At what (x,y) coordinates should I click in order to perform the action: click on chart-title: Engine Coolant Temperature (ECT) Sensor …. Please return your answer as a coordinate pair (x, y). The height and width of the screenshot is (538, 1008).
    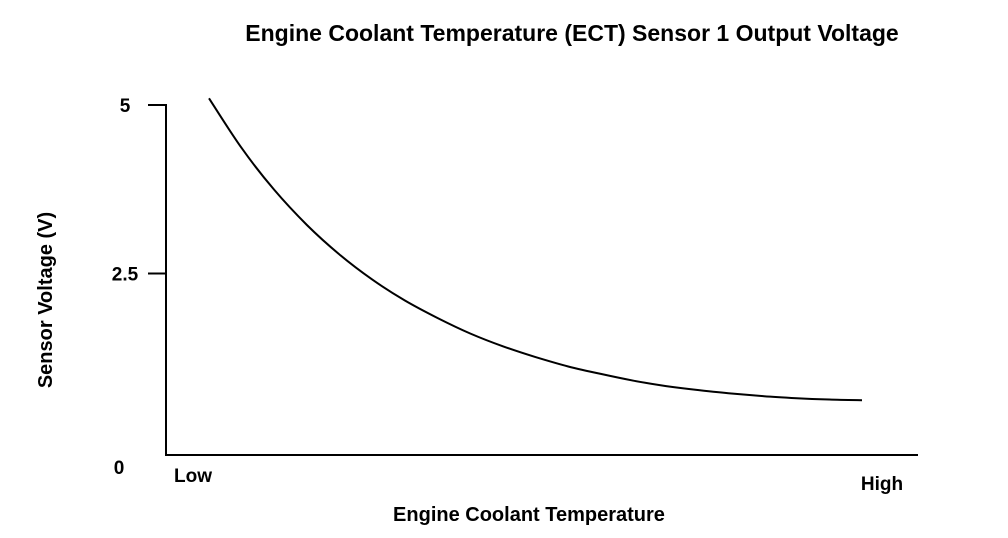
    Looking at the image, I should click on (571, 33).